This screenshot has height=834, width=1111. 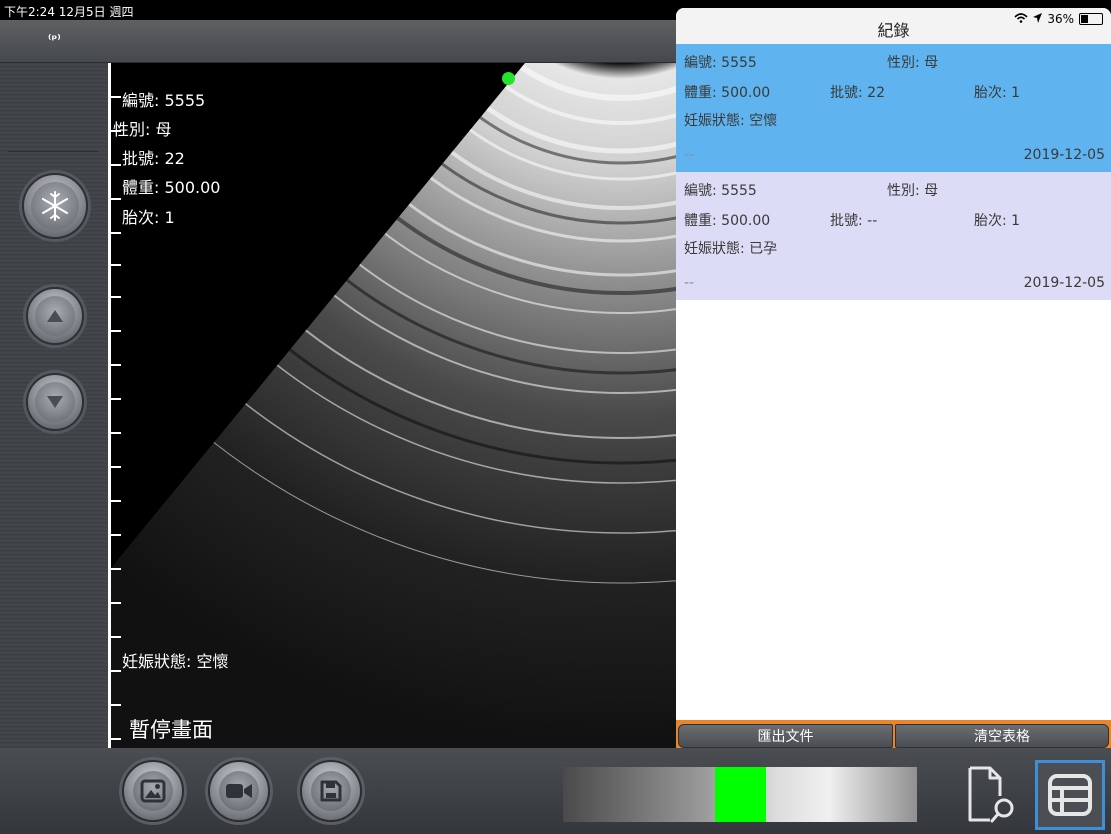 I want to click on gallery-button, so click(x=153, y=791).